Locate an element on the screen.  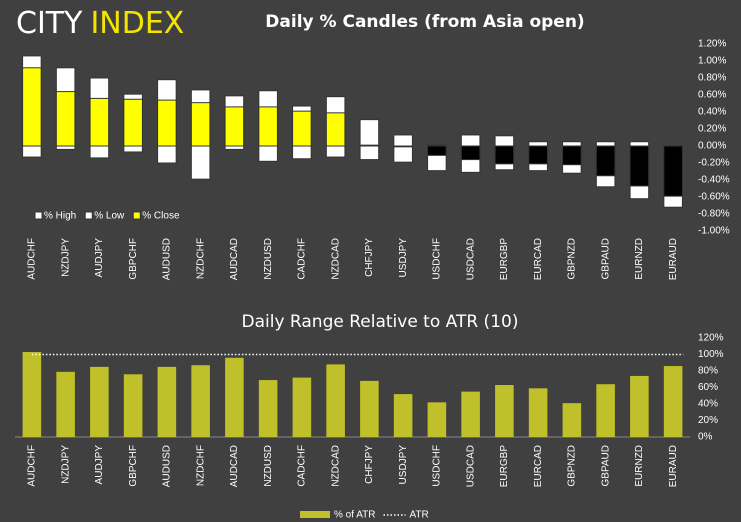
y-tick-label: -1.00% is located at coordinates (714, 231).